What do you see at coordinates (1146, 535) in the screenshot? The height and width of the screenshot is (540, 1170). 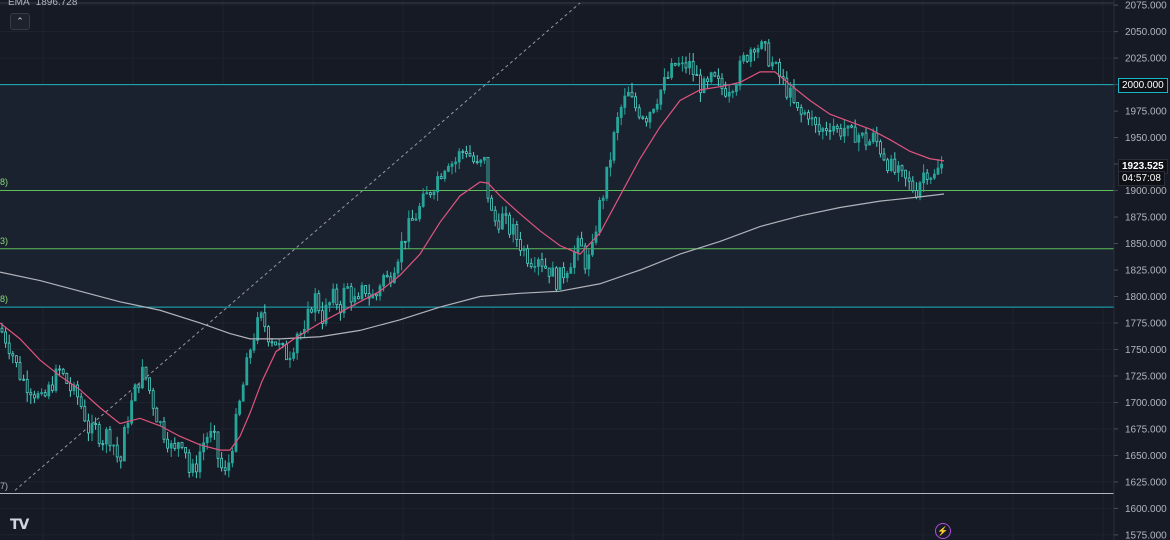 I see `price-axis-tick-label: 1575.000` at bounding box center [1146, 535].